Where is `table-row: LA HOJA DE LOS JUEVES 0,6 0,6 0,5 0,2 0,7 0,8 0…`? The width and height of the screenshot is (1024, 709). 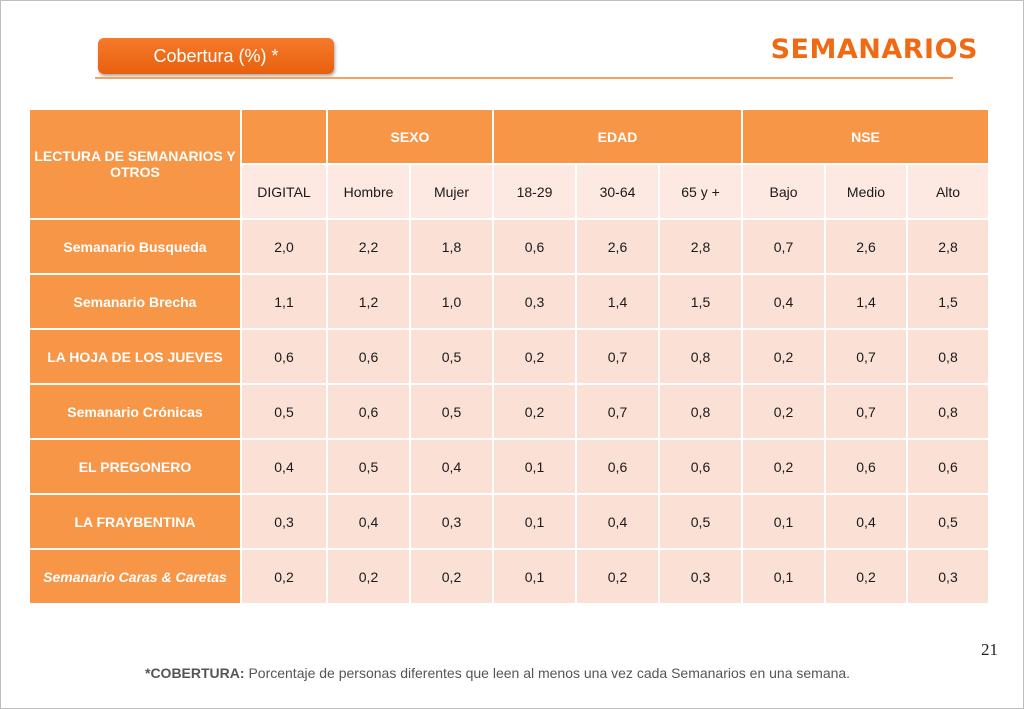
table-row: LA HOJA DE LOS JUEVES 0,6 0,6 0,5 0,2 0,7 0,8 0… is located at coordinates (509, 356).